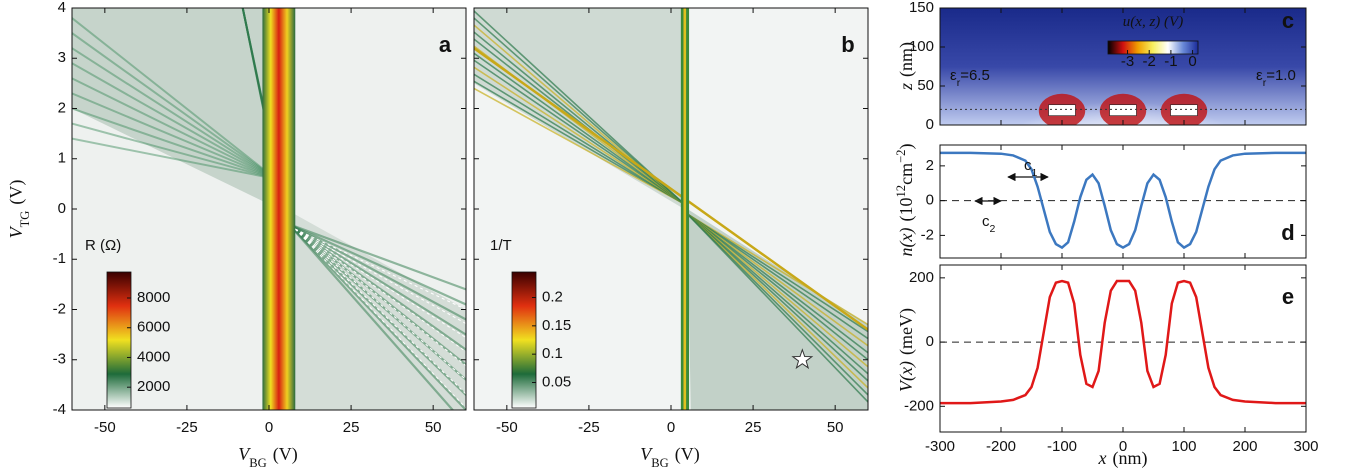  Describe the element at coordinates (687, 454) in the screenshot. I see `label-part: (V)` at that location.